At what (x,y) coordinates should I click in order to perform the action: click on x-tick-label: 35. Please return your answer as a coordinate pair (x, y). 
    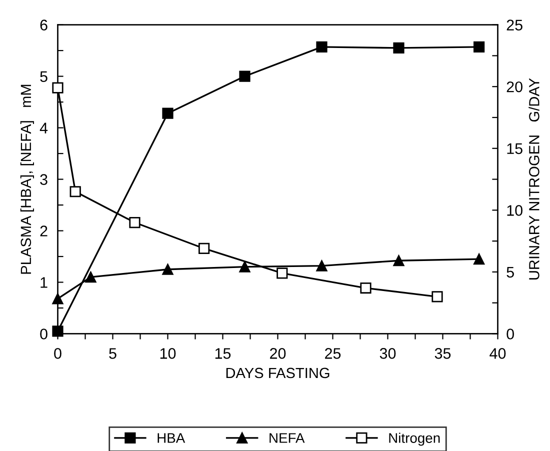
    Looking at the image, I should click on (442, 353).